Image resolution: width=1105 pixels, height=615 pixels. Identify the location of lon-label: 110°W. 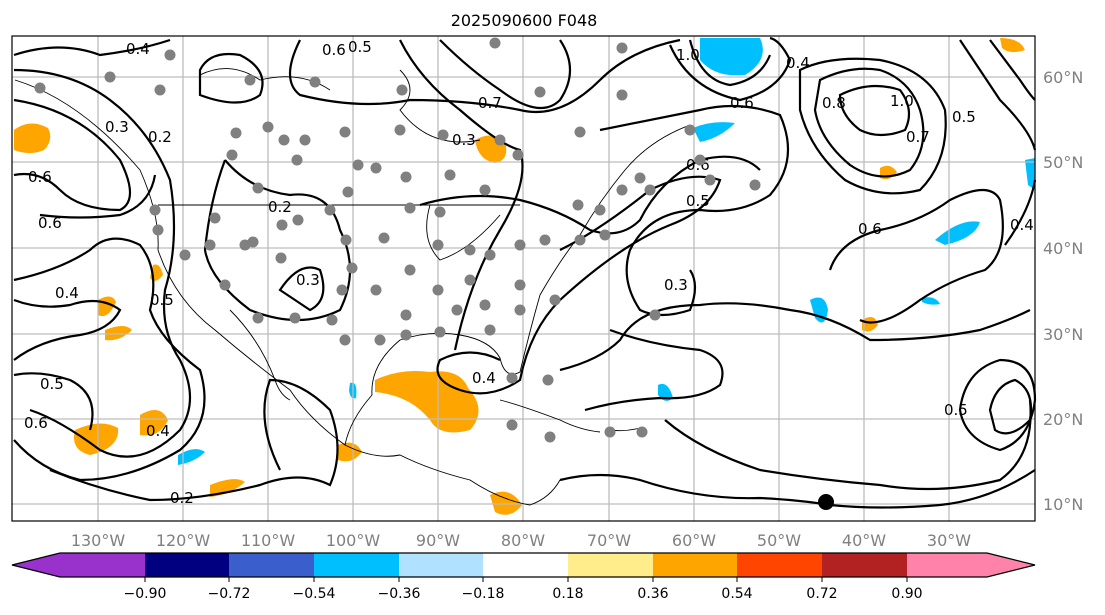
(268, 540).